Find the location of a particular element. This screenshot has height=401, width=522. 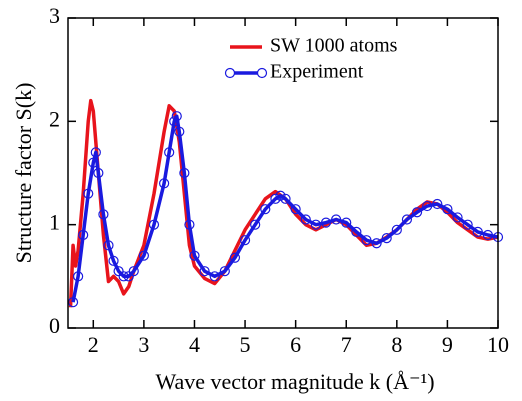

x-tick-label: 9 is located at coordinates (447, 344).